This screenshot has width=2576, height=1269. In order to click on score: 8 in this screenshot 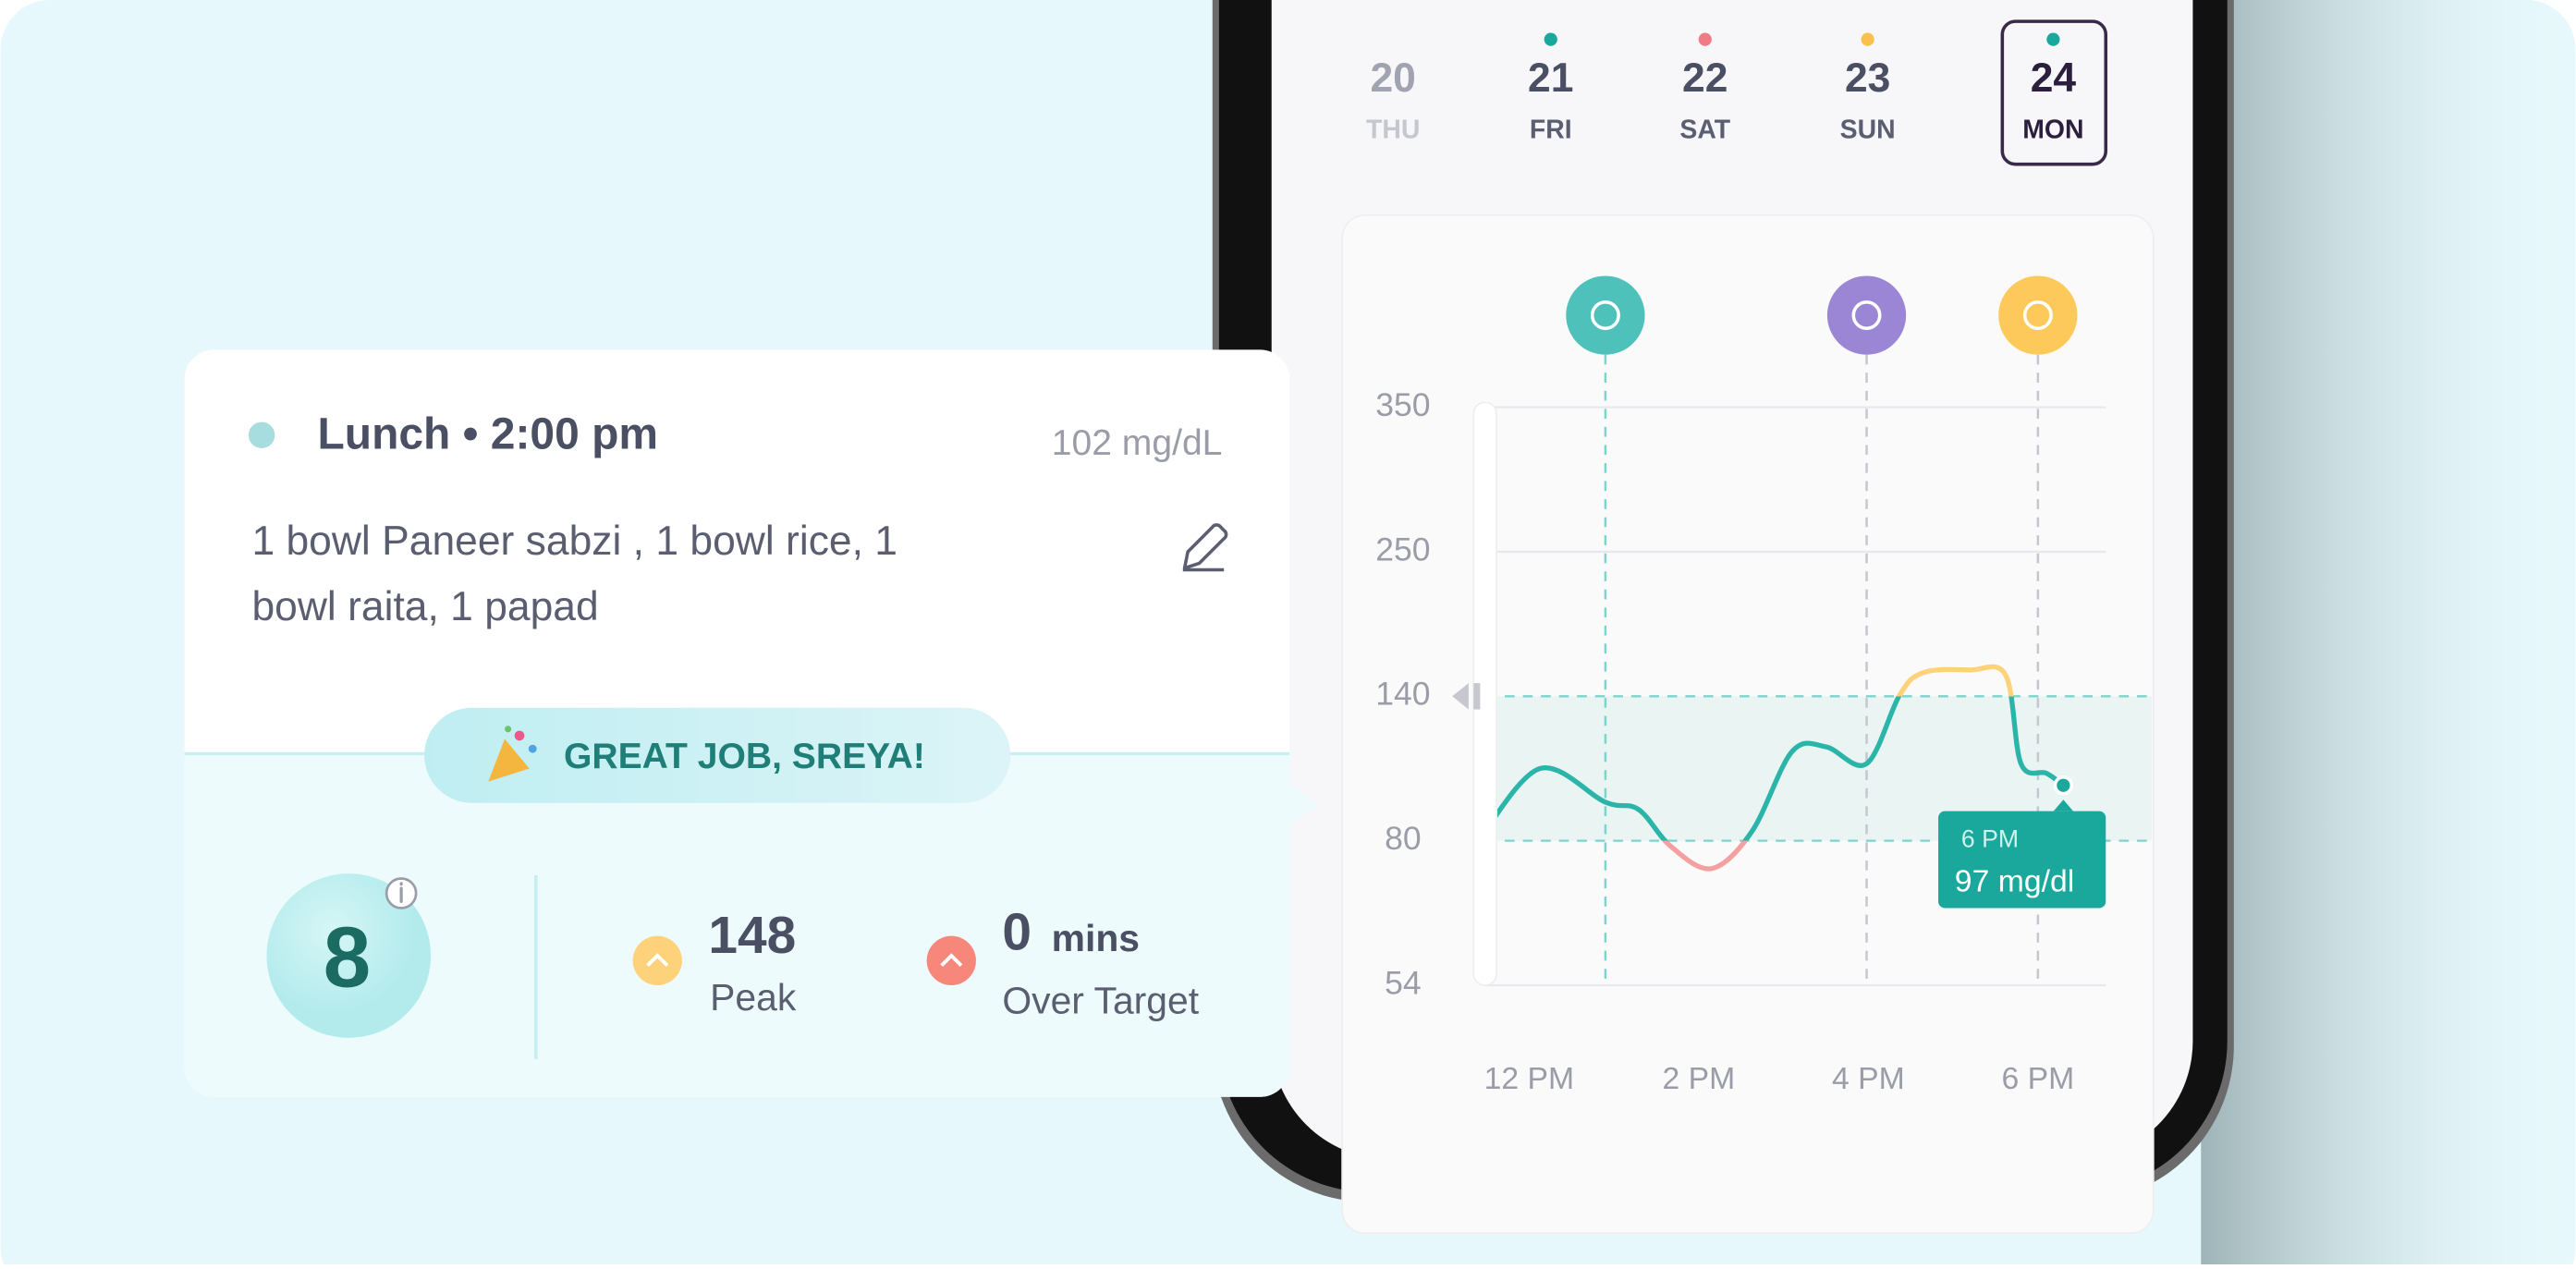, I will do `click(347, 957)`.